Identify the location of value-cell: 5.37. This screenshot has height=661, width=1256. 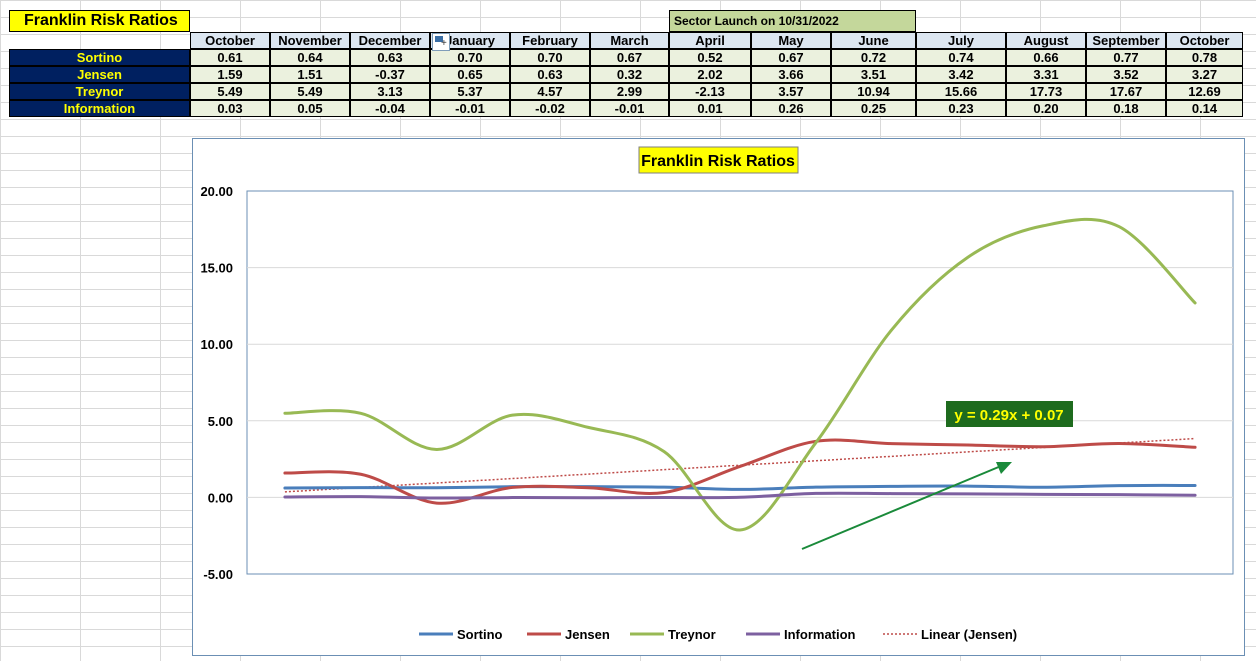
(470, 91).